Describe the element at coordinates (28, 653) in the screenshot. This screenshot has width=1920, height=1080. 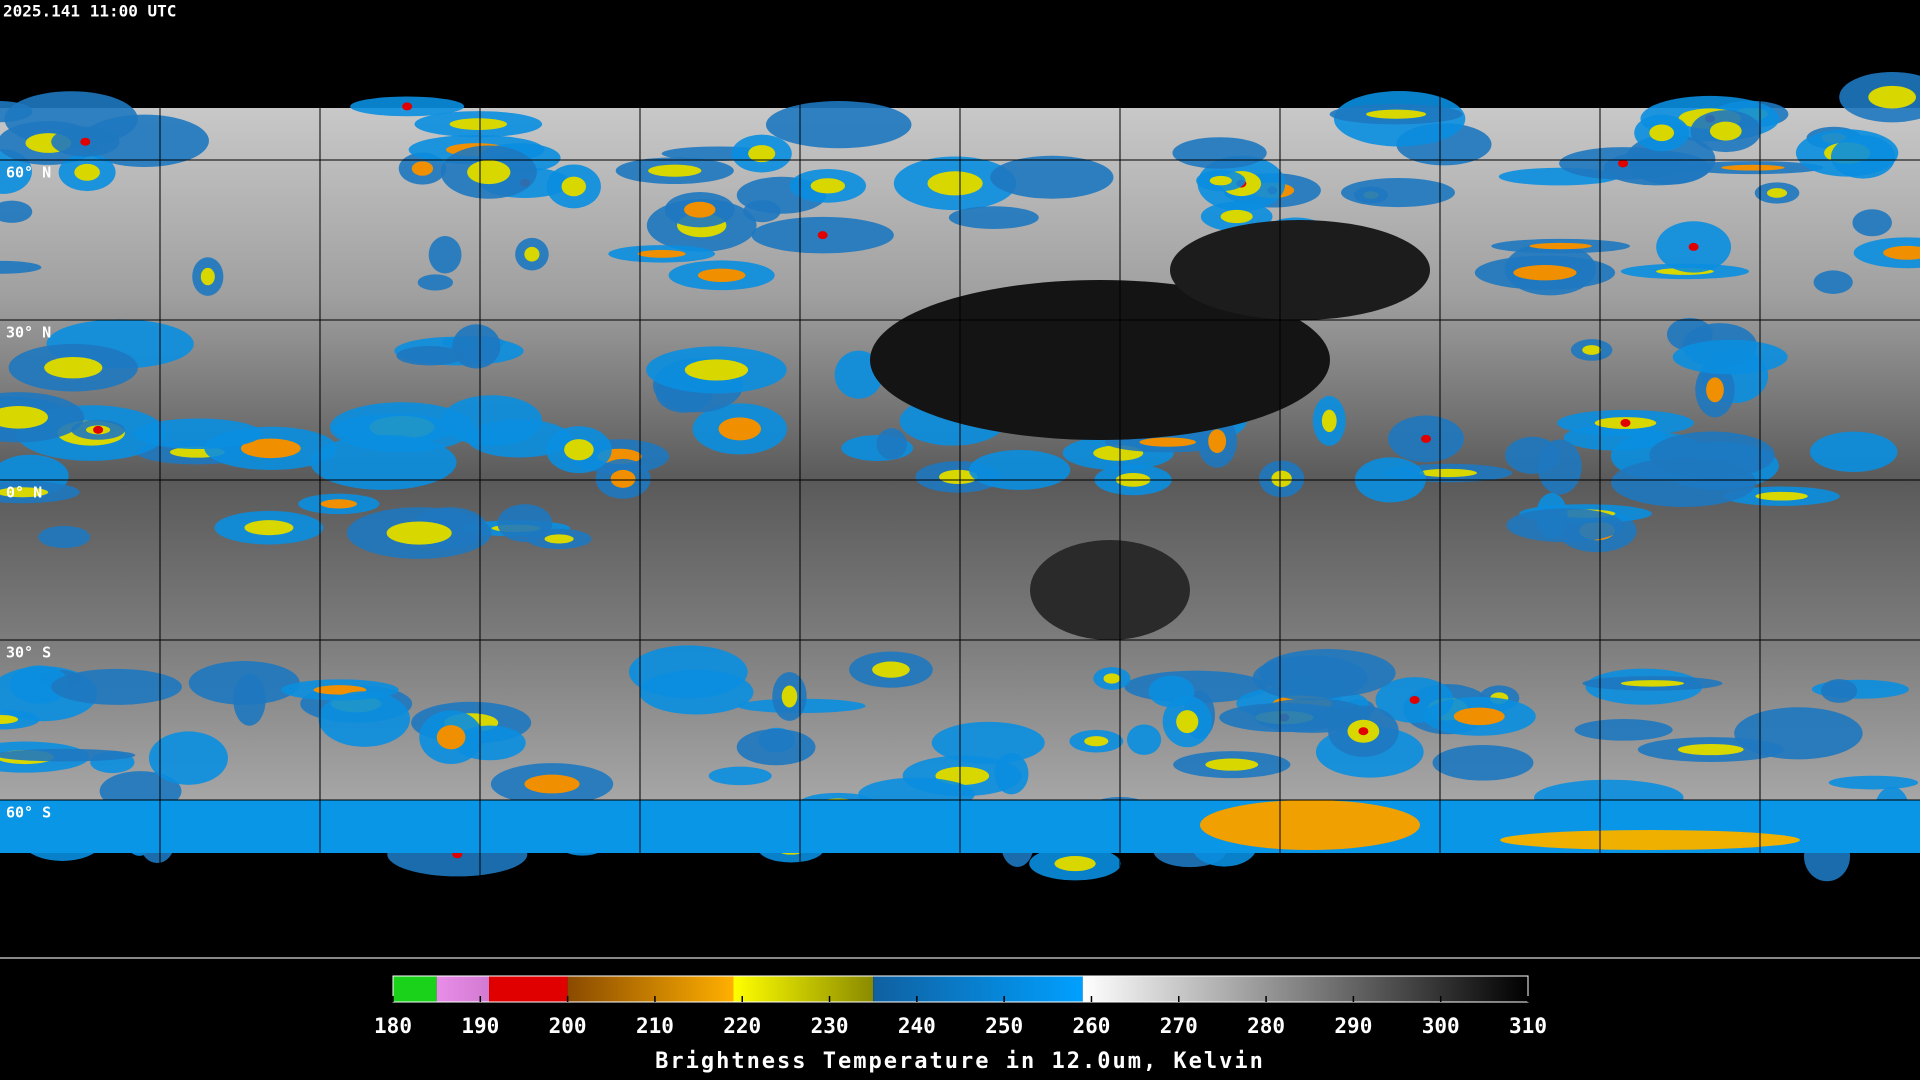
I see `latitude-label: 30° S` at that location.